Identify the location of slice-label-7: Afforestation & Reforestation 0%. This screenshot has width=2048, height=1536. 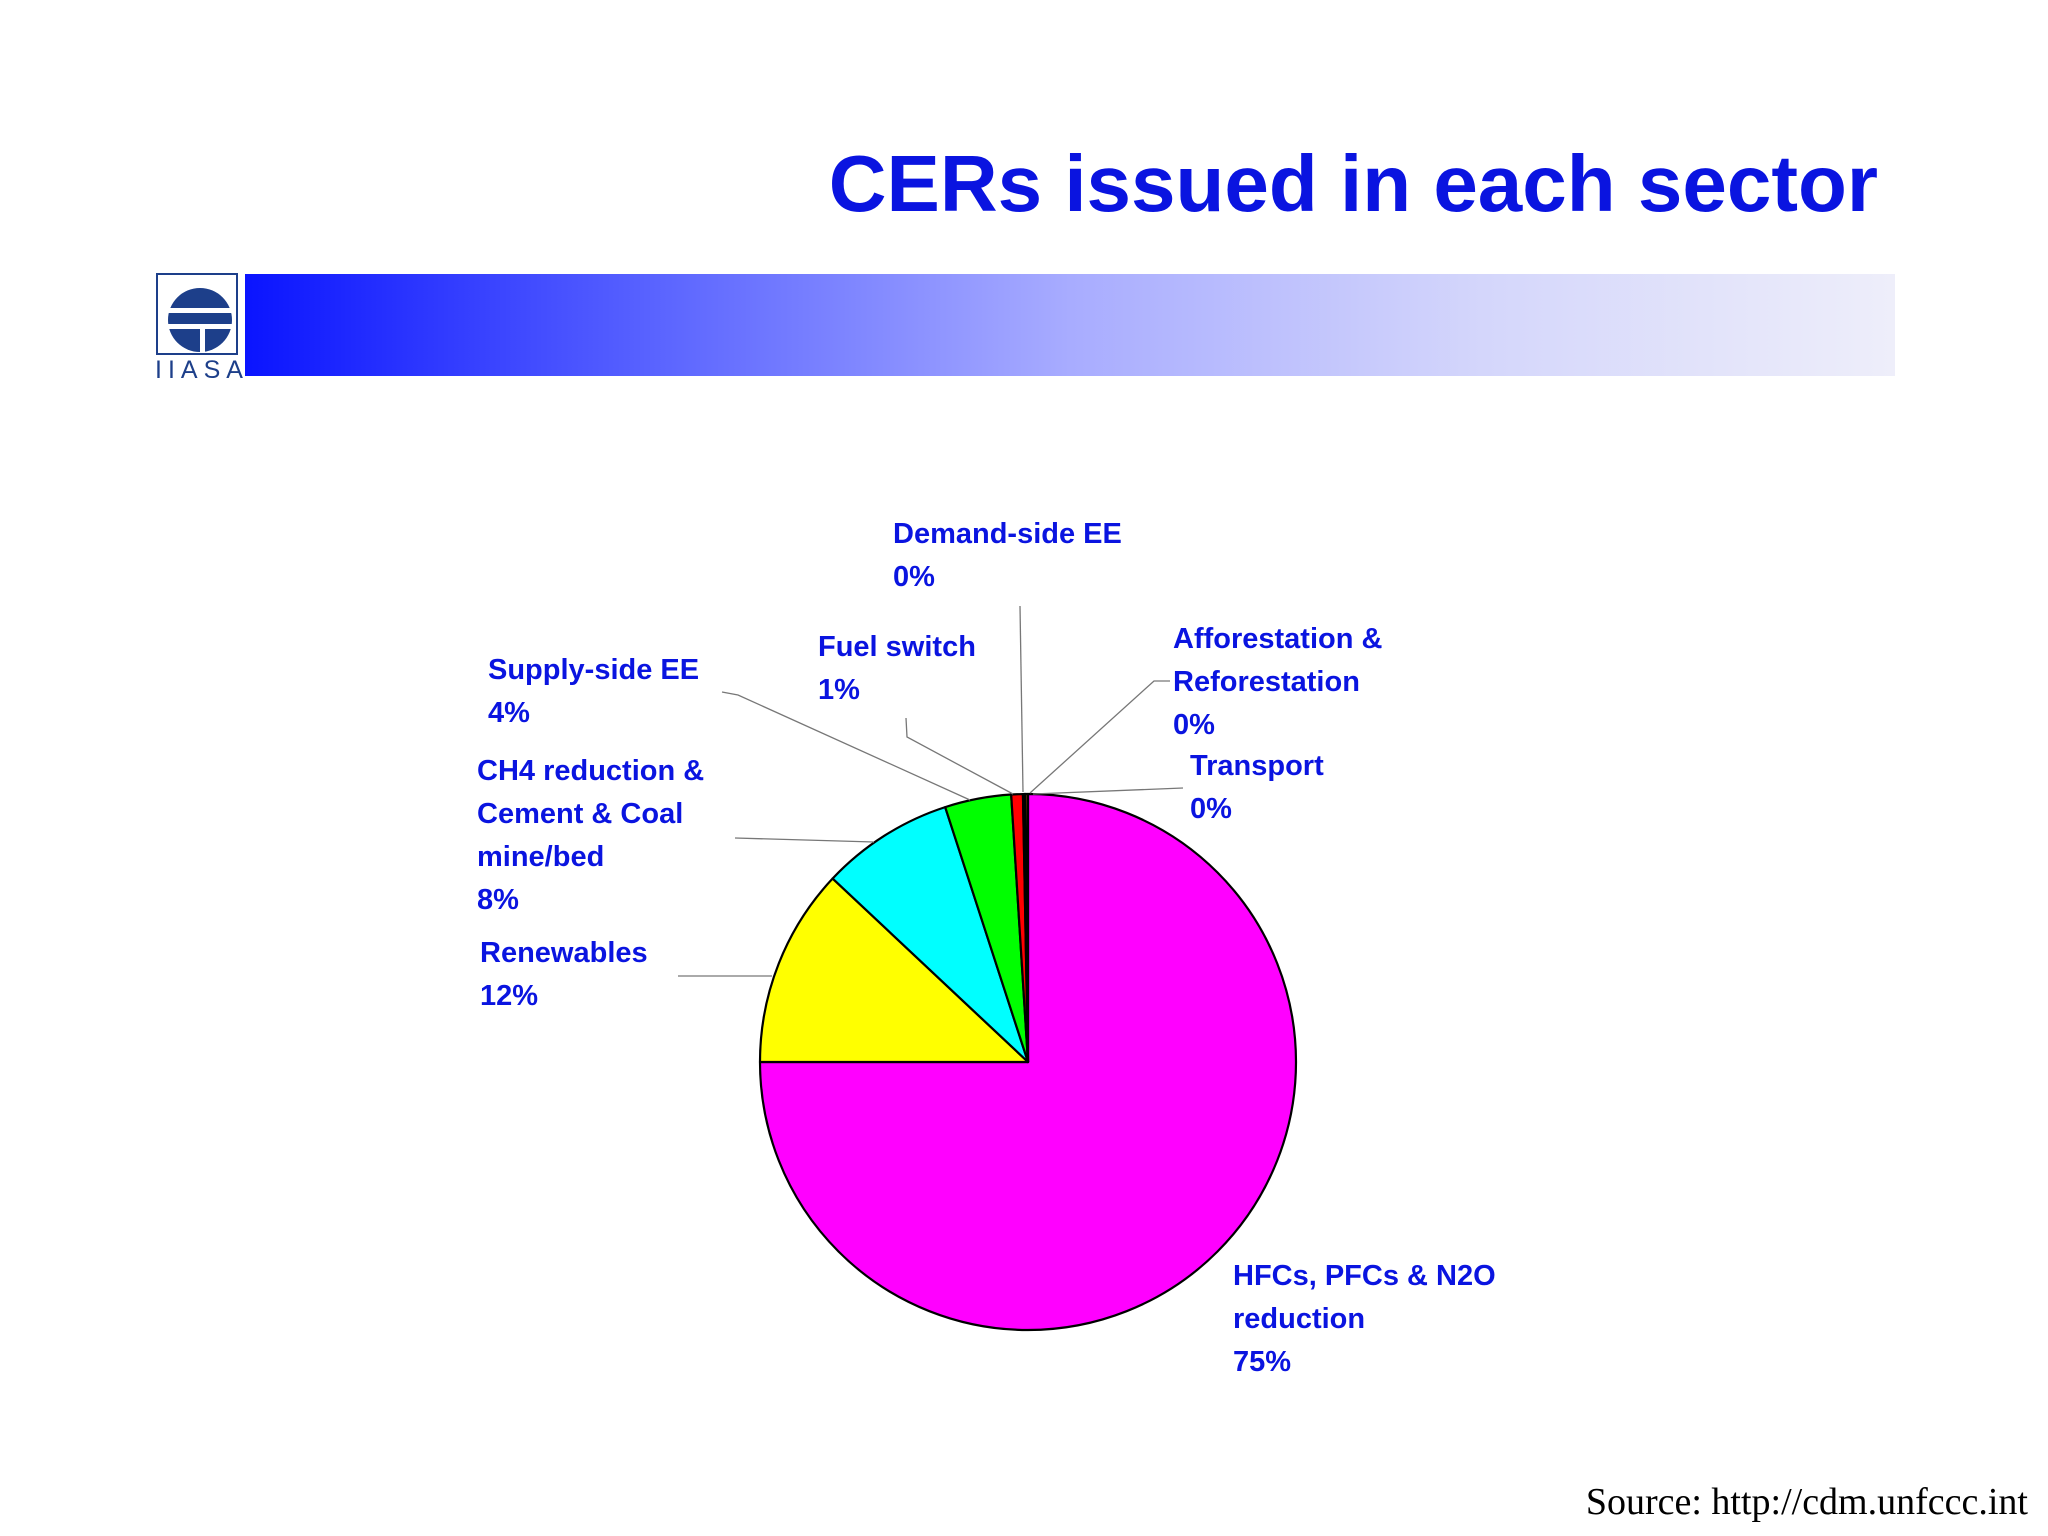
(1278, 682).